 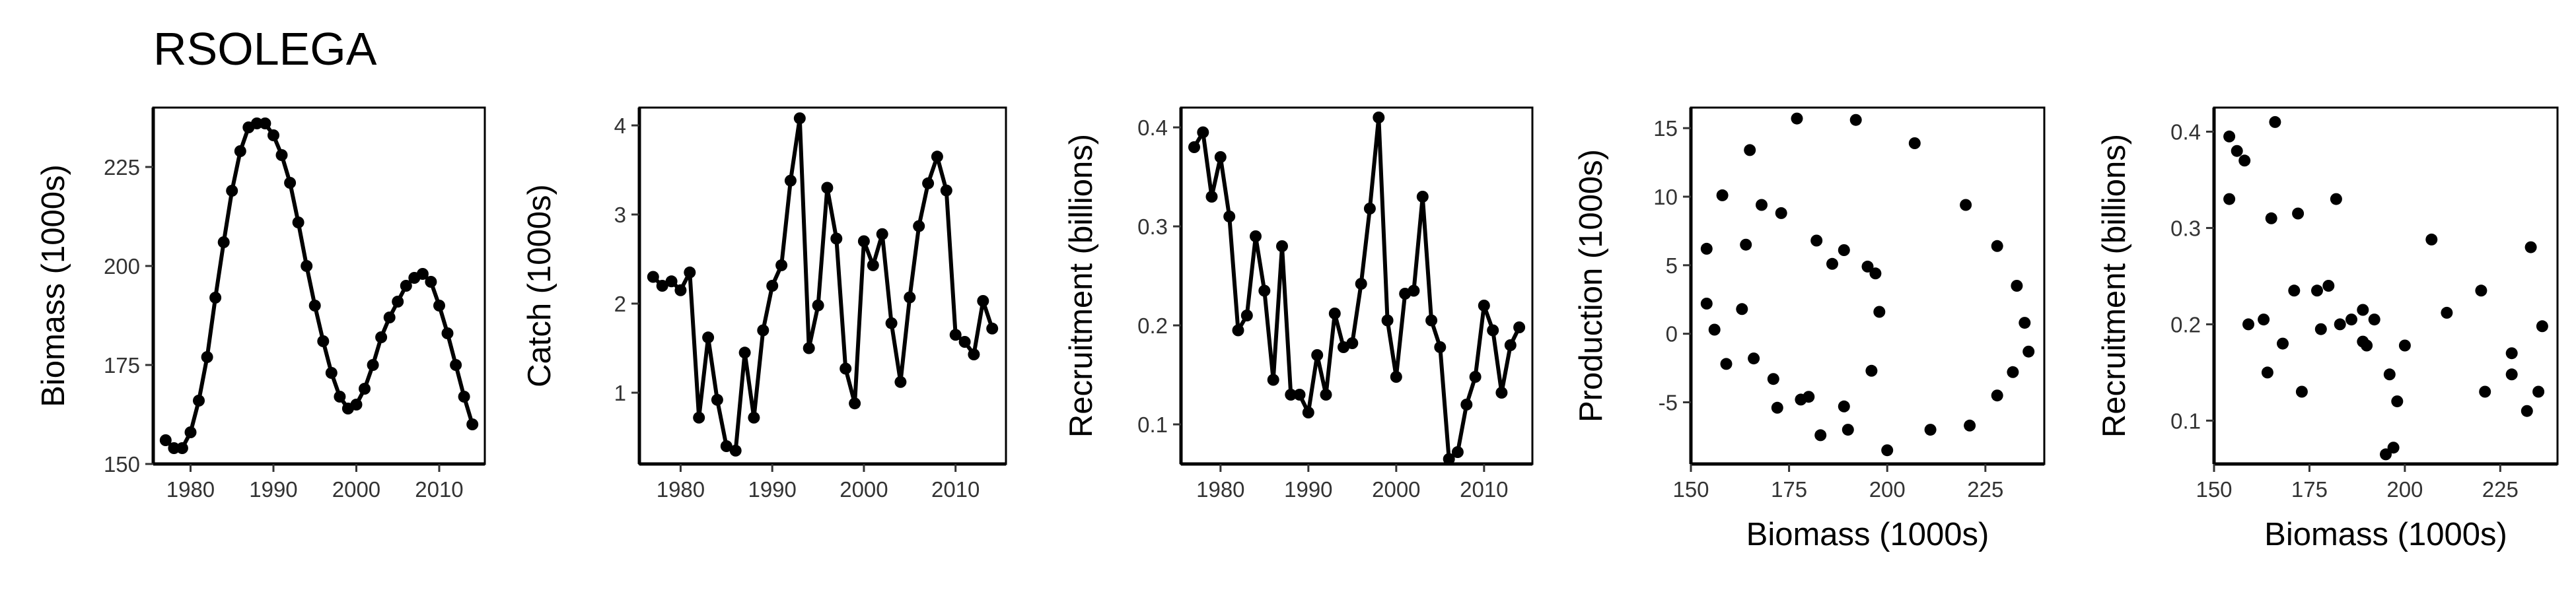 What do you see at coordinates (1081, 286) in the screenshot?
I see `y-axis-label: Recruitment (billions)` at bounding box center [1081, 286].